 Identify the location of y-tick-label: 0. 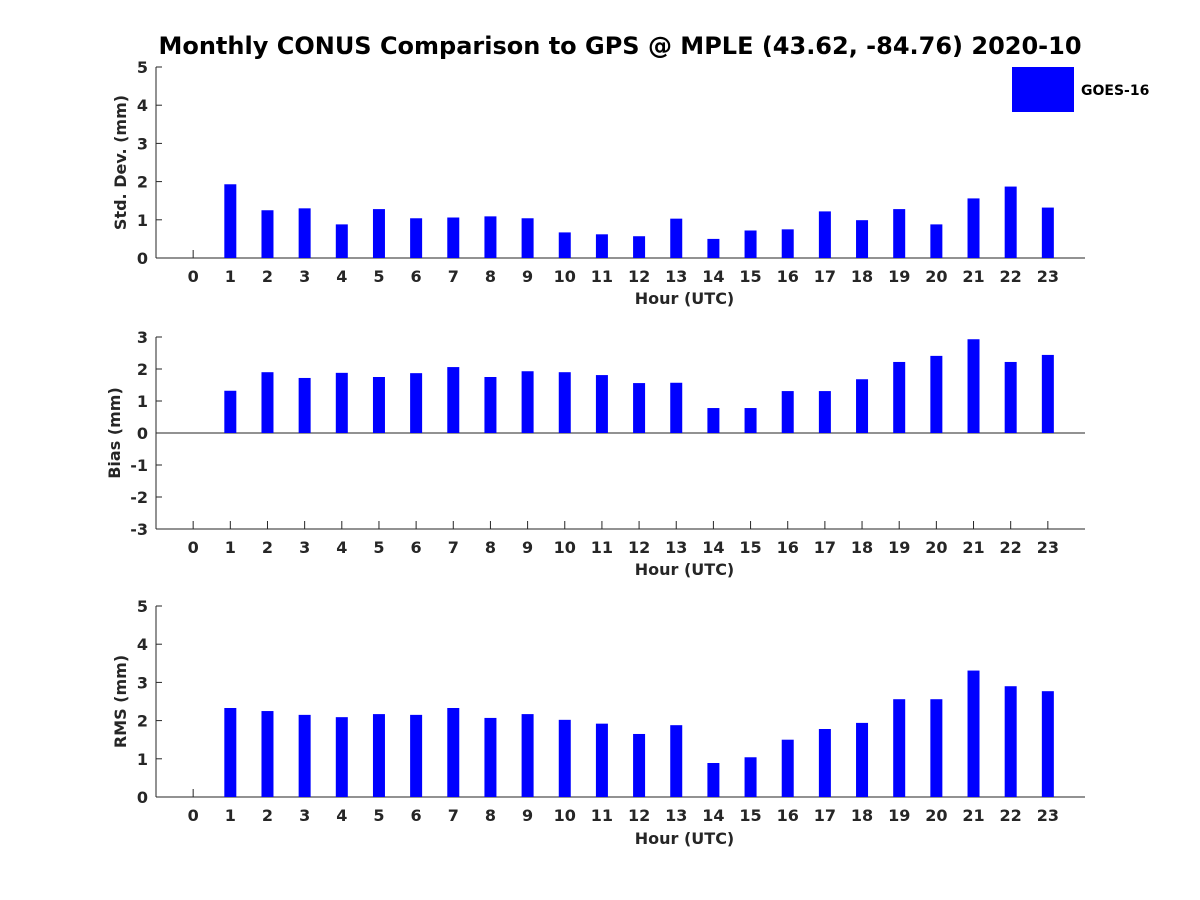
(142, 433).